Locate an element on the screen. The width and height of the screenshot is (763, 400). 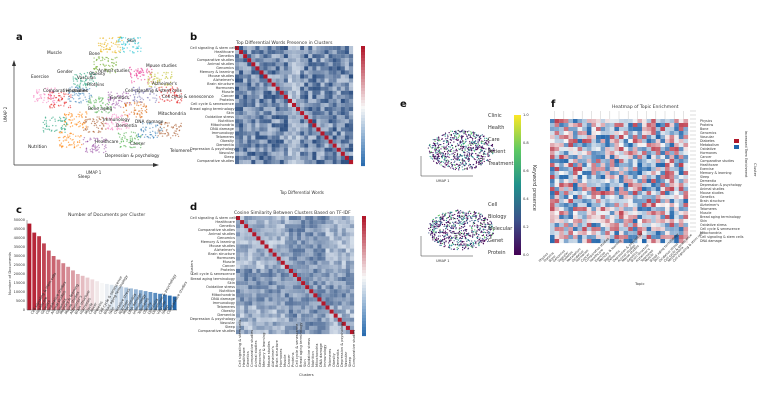
umap-a-cluster-label: Muscle is located at coordinates (54, 53).